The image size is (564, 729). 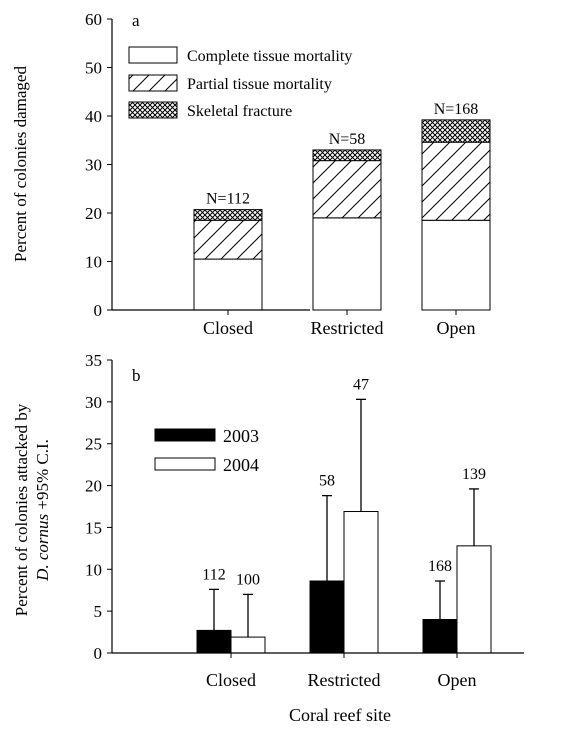 What do you see at coordinates (474, 474) in the screenshot?
I see `panel-b-n-label: 139` at bounding box center [474, 474].